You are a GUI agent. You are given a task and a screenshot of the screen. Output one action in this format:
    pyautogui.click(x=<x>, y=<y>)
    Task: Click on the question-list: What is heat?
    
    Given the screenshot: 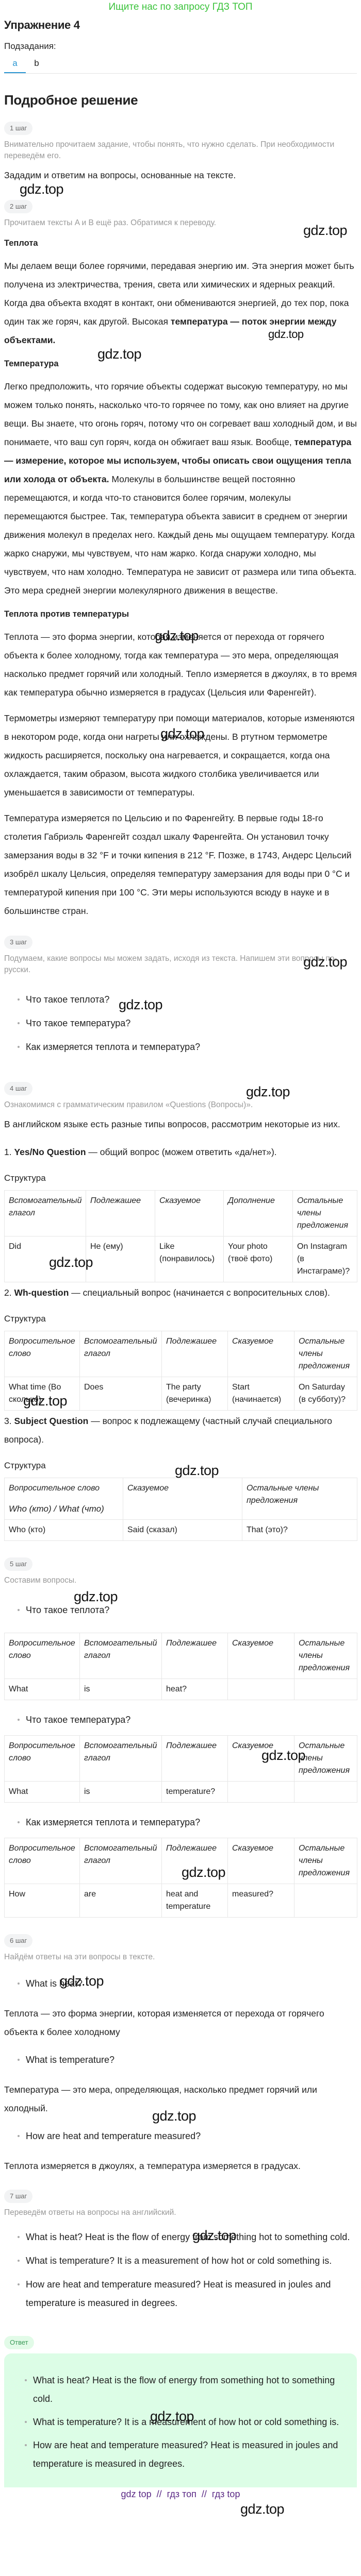 What is the action you would take?
    pyautogui.click(x=180, y=1983)
    